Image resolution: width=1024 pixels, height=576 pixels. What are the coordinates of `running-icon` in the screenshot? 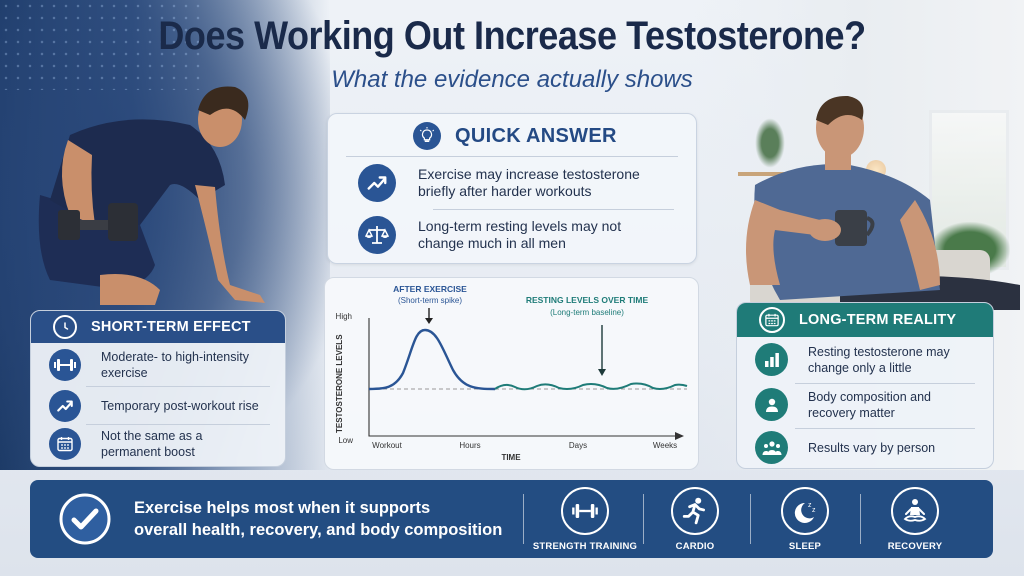 It's located at (695, 511).